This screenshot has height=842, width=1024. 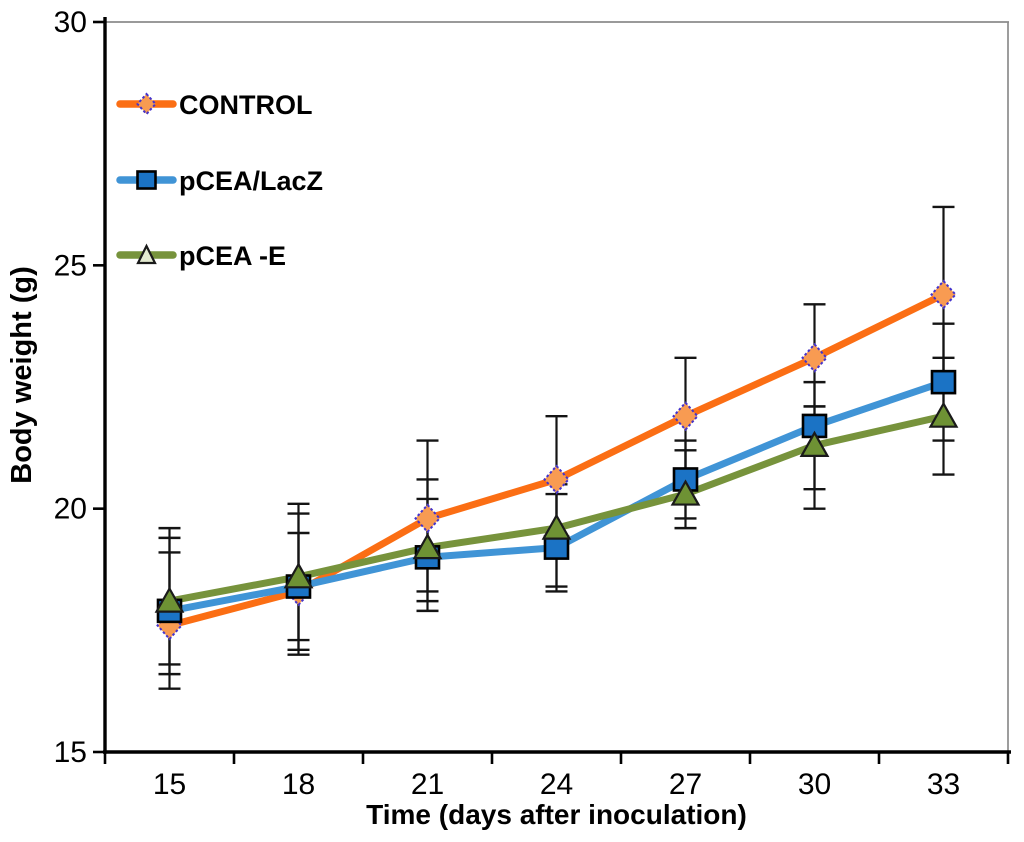 What do you see at coordinates (298, 784) in the screenshot?
I see `x-tick-label: 18` at bounding box center [298, 784].